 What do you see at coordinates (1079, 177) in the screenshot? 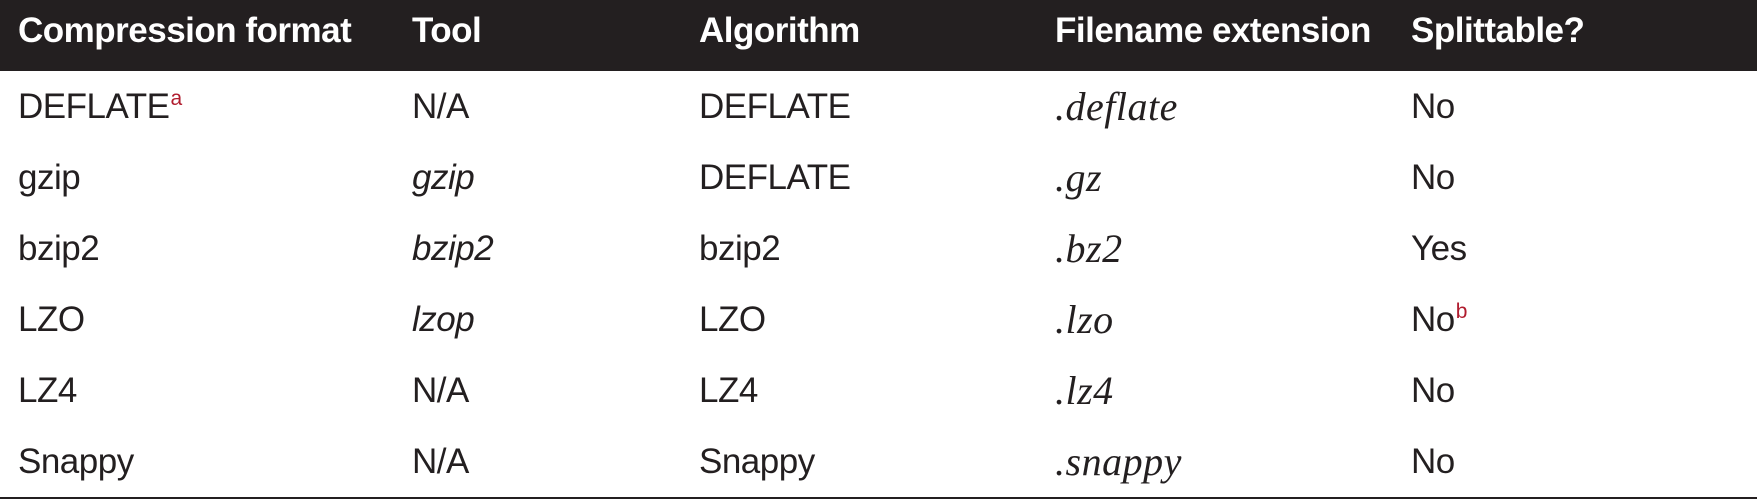
I see `cell-extension: .gz` at bounding box center [1079, 177].